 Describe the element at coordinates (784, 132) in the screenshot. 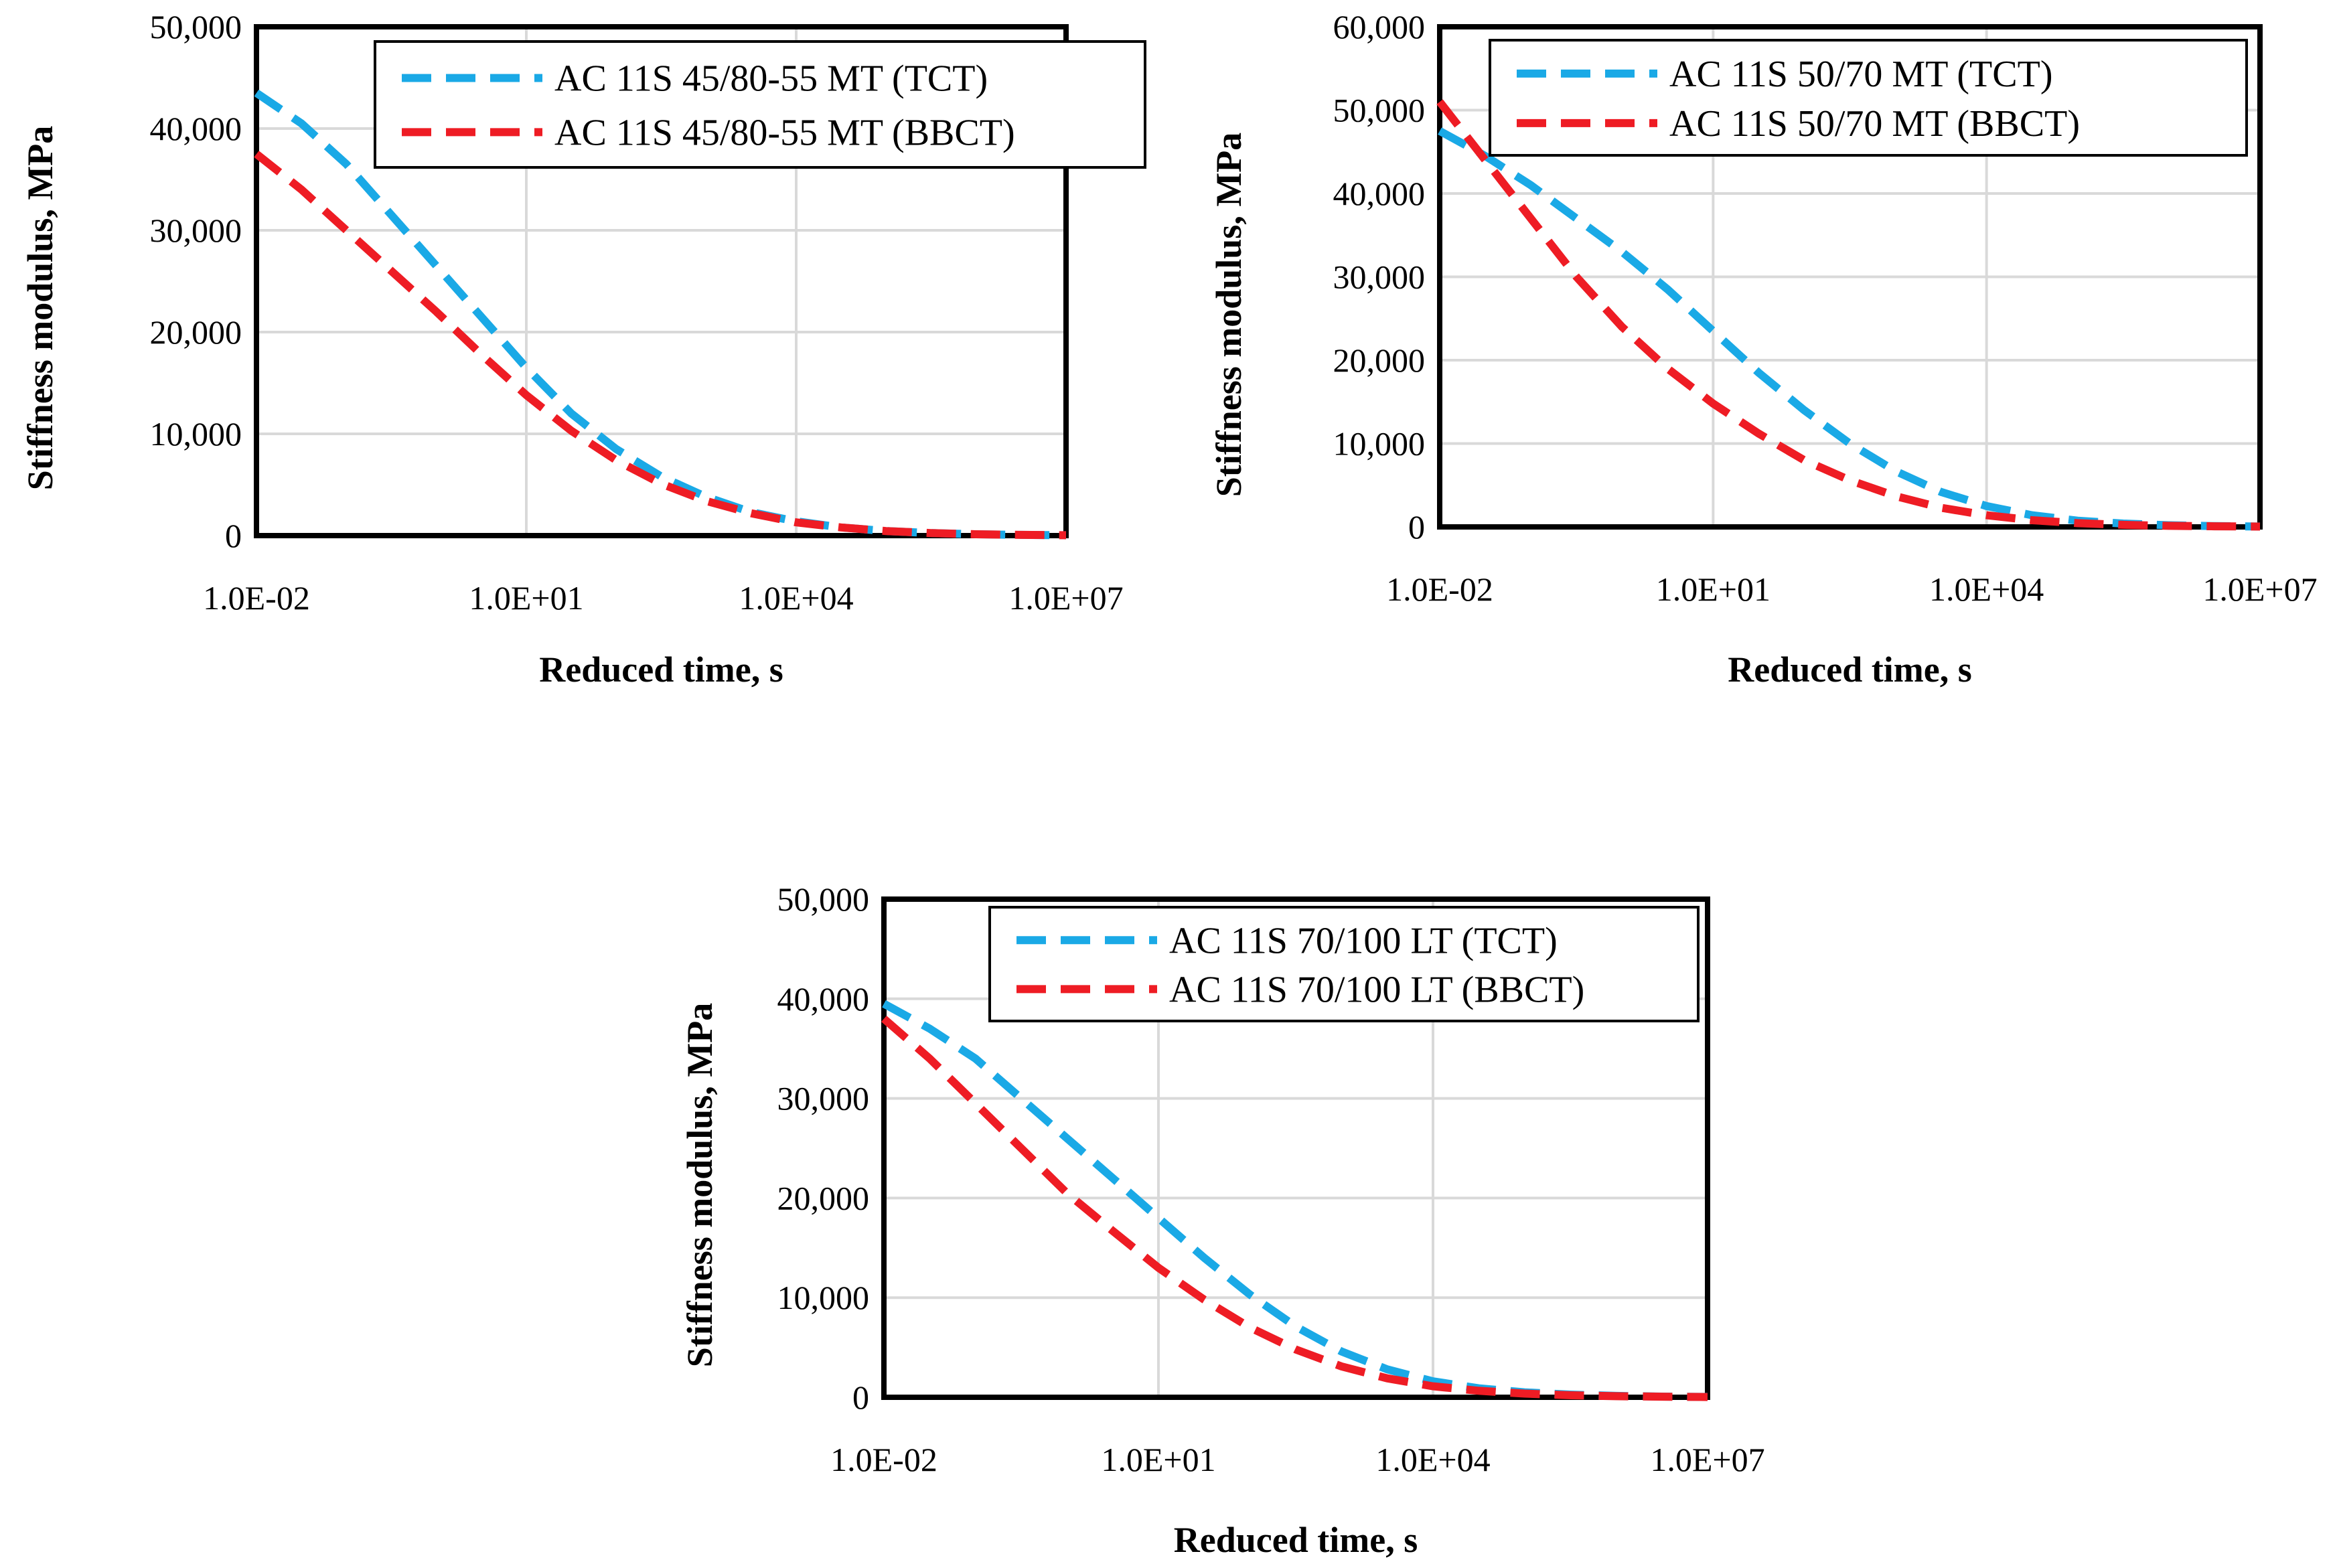

I see `legend-label: AC 11S 45/80-55 MT (BBCT)` at that location.